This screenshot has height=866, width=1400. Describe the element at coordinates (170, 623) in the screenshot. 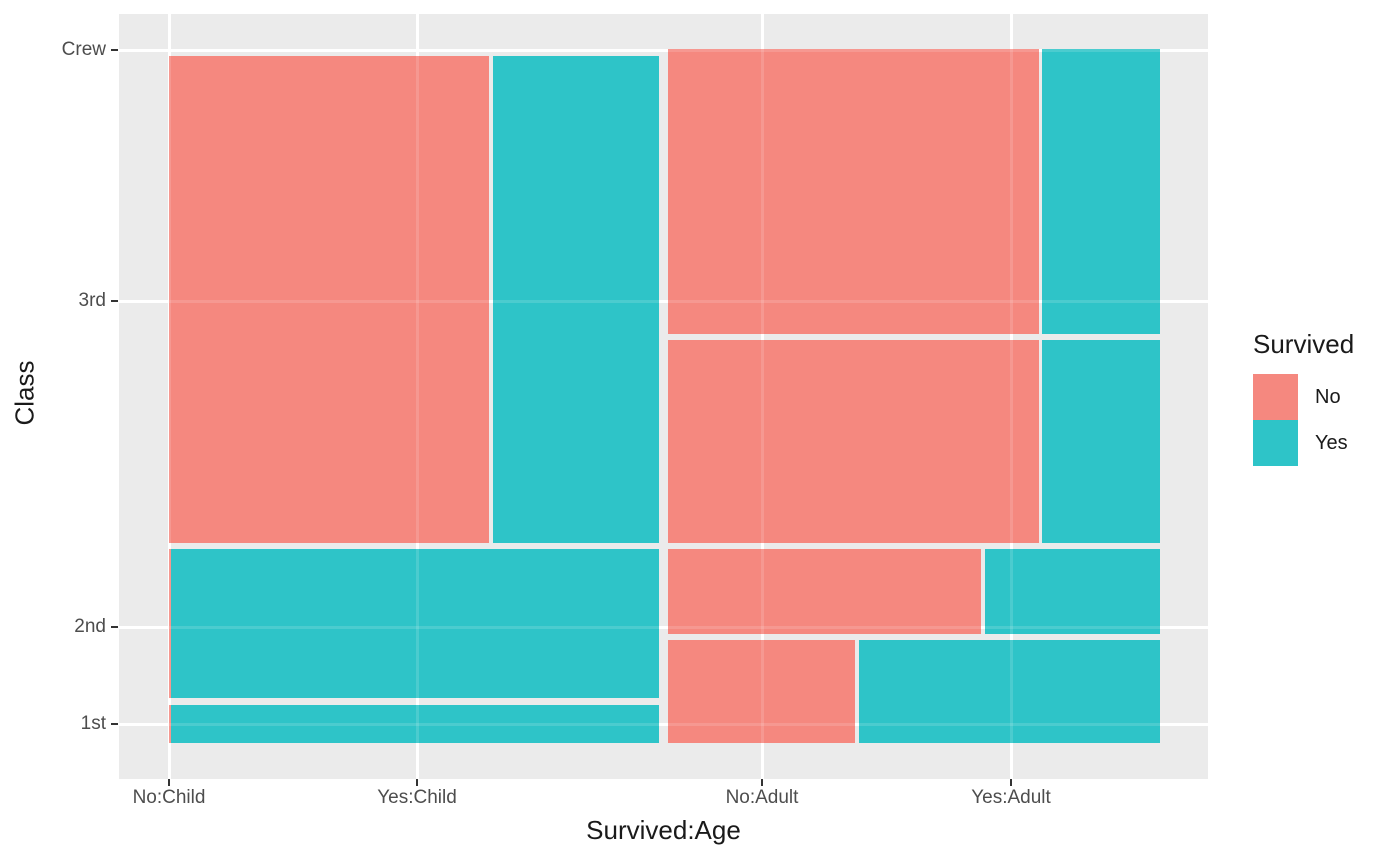

I see `mosaic-cell-2nd-no-child` at that location.